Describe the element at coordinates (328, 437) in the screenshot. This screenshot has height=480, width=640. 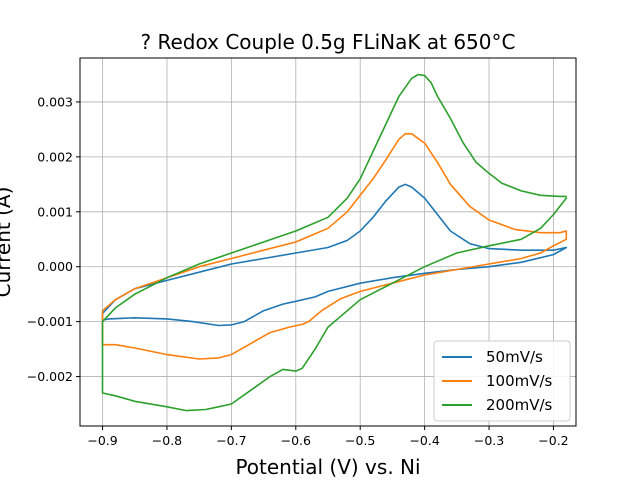
I see `x-axis-ticks: −0.9 −0.8 −0.7 −0.6 −0.5 −0.4 −0.3 −0.2` at that location.